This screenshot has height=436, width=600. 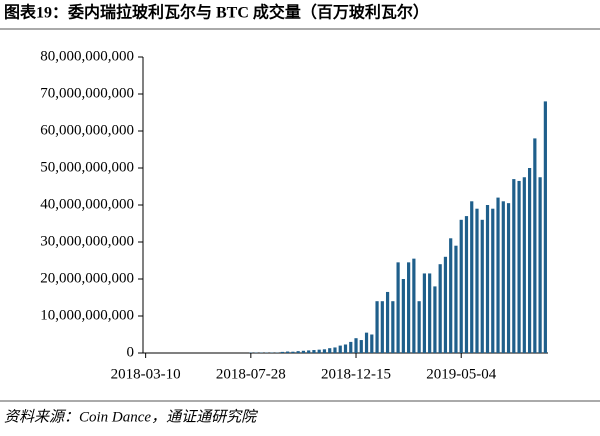 What do you see at coordinates (87, 93) in the screenshot?
I see `y-tick-label: 70,000,000,000` at bounding box center [87, 93].